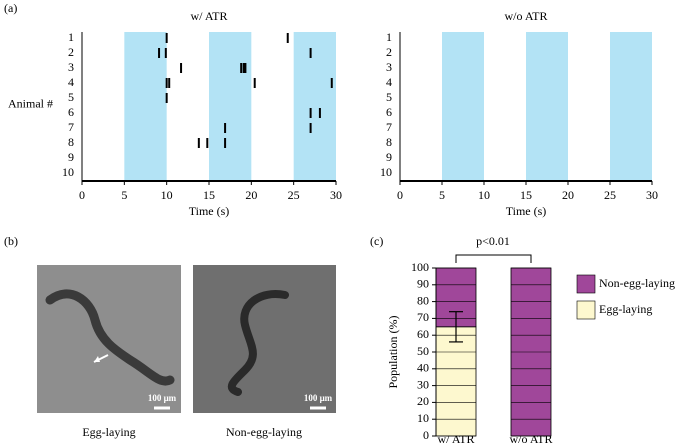  I want to click on y-tick-label: 30, so click(423, 384).